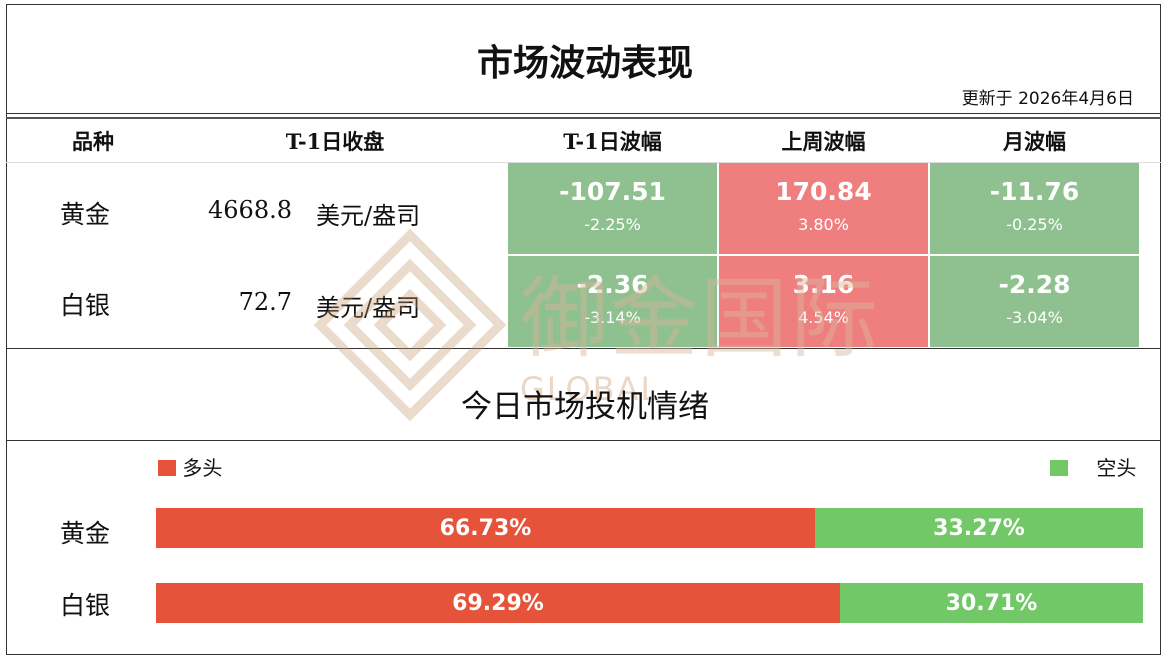 This screenshot has height=657, width=1170. What do you see at coordinates (265, 302) in the screenshot?
I see `silver-close-value: 72.7` at bounding box center [265, 302].